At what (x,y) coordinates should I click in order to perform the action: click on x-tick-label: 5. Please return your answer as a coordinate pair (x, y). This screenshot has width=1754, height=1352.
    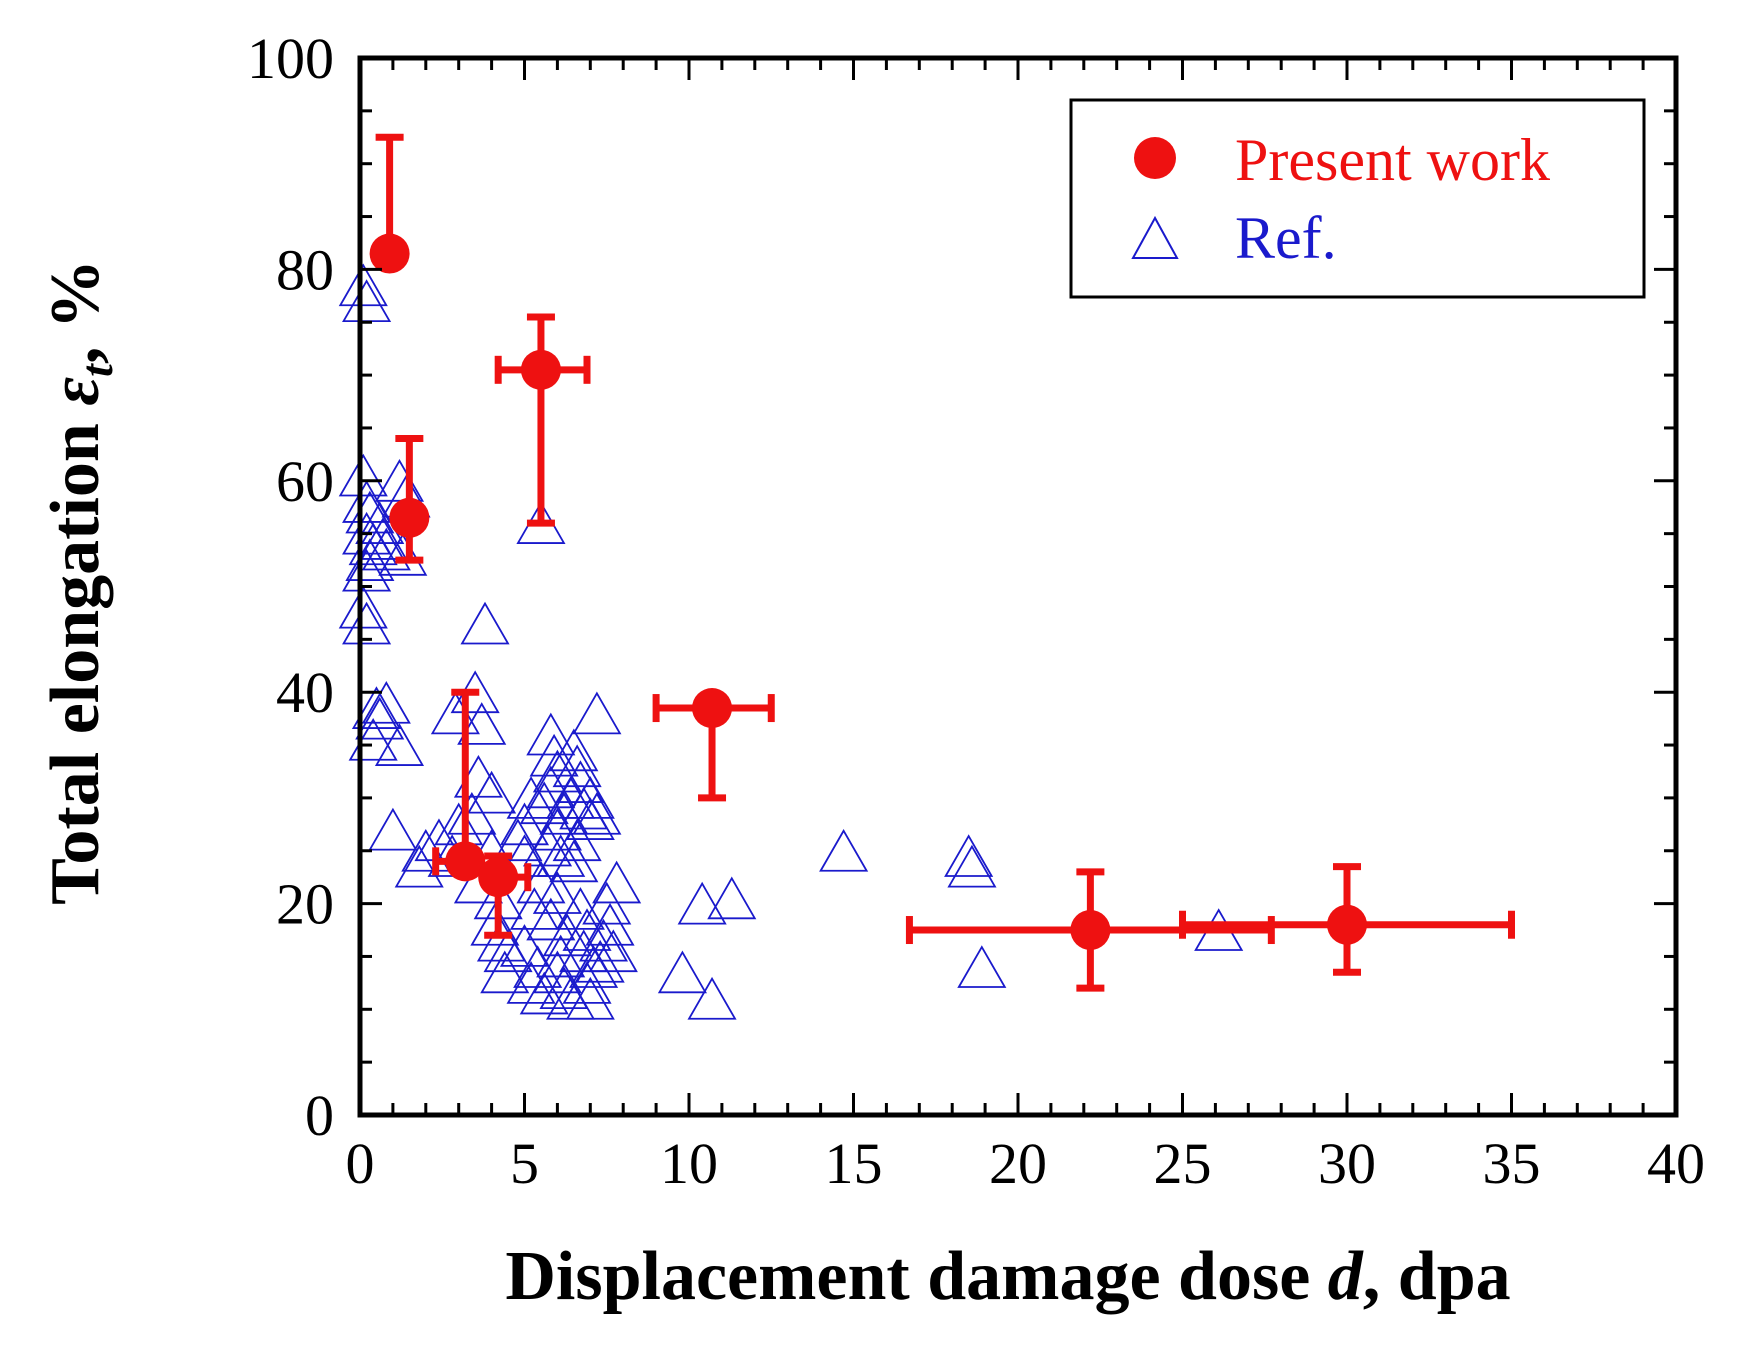
    Looking at the image, I should click on (524, 1163).